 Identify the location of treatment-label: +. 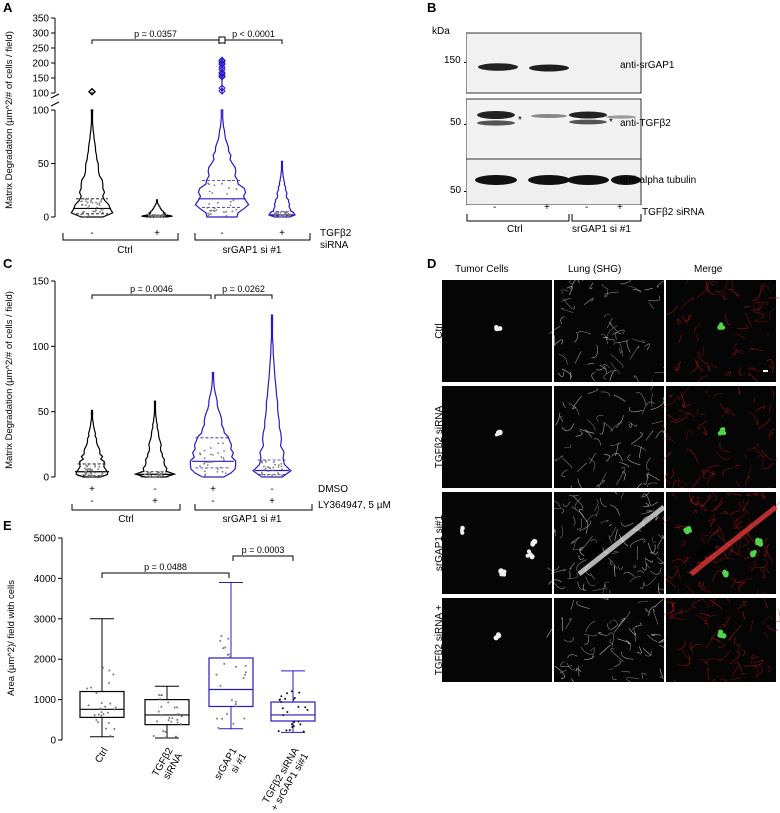
(213, 489).